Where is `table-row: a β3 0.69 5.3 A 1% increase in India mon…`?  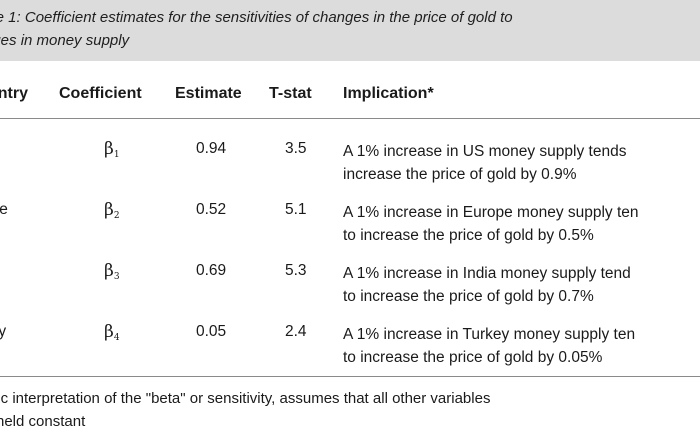 table-row: a β3 0.69 5.3 A 1% increase in India mon… is located at coordinates (350, 280).